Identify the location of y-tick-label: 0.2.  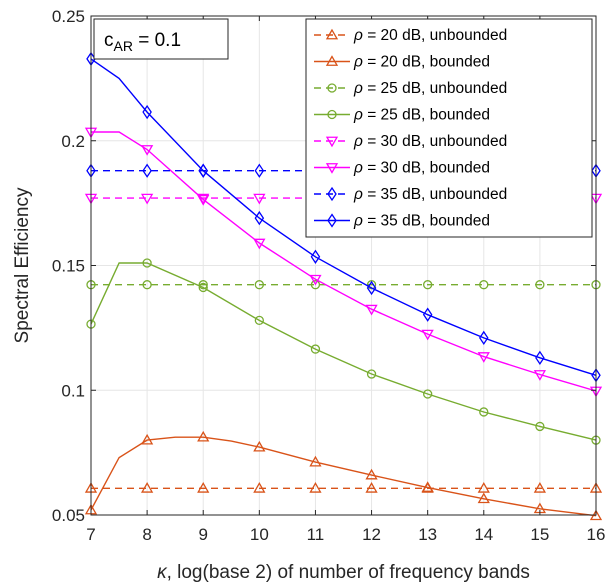
(73, 141).